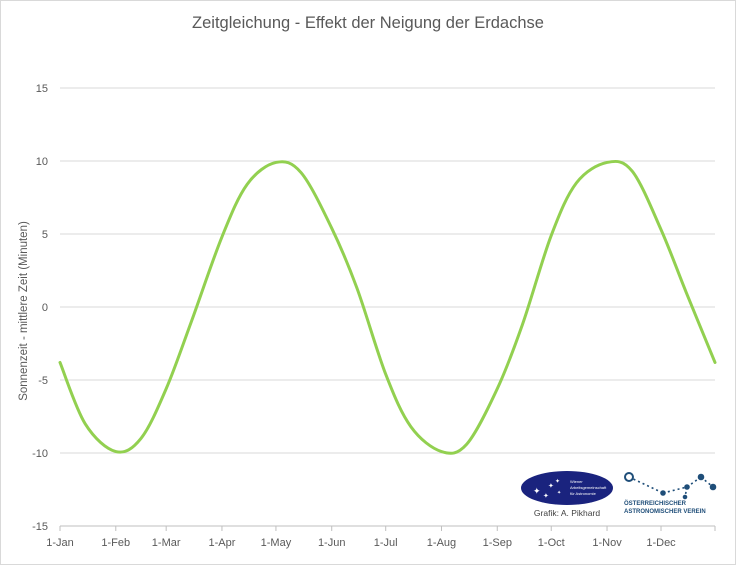  What do you see at coordinates (387, 528) in the screenshot?
I see `x-axis` at bounding box center [387, 528].